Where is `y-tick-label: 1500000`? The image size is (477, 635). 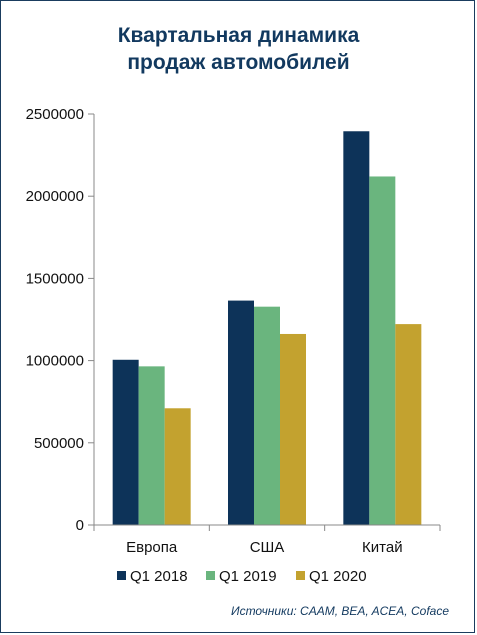 y-tick-label: 1500000 is located at coordinates (55, 278).